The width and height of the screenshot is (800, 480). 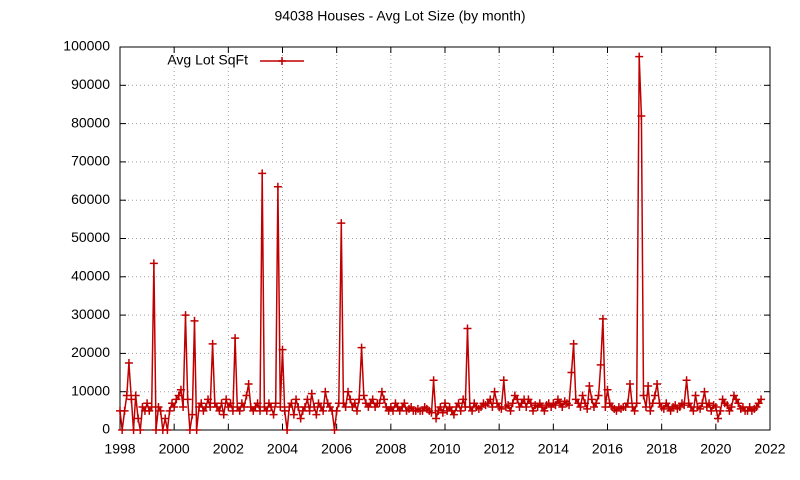 What do you see at coordinates (499, 449) in the screenshot?
I see `x-tick-label: 2012` at bounding box center [499, 449].